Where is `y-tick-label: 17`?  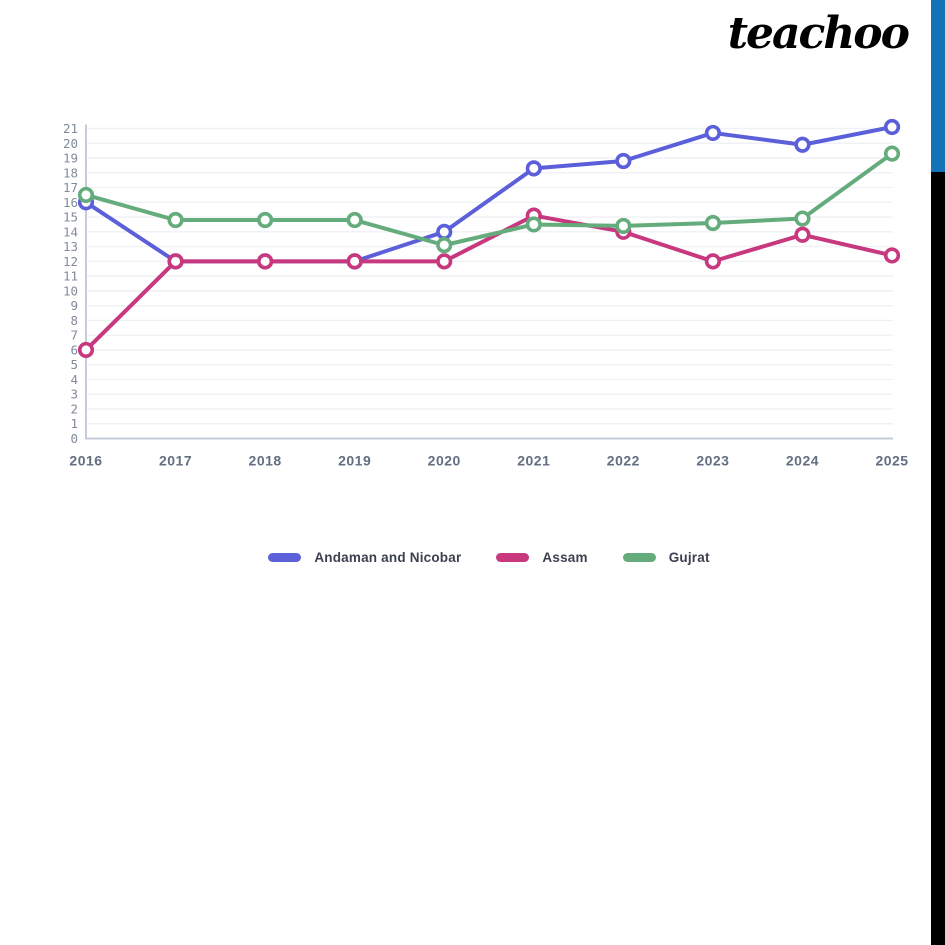
y-tick-label: 17 is located at coordinates (70, 187).